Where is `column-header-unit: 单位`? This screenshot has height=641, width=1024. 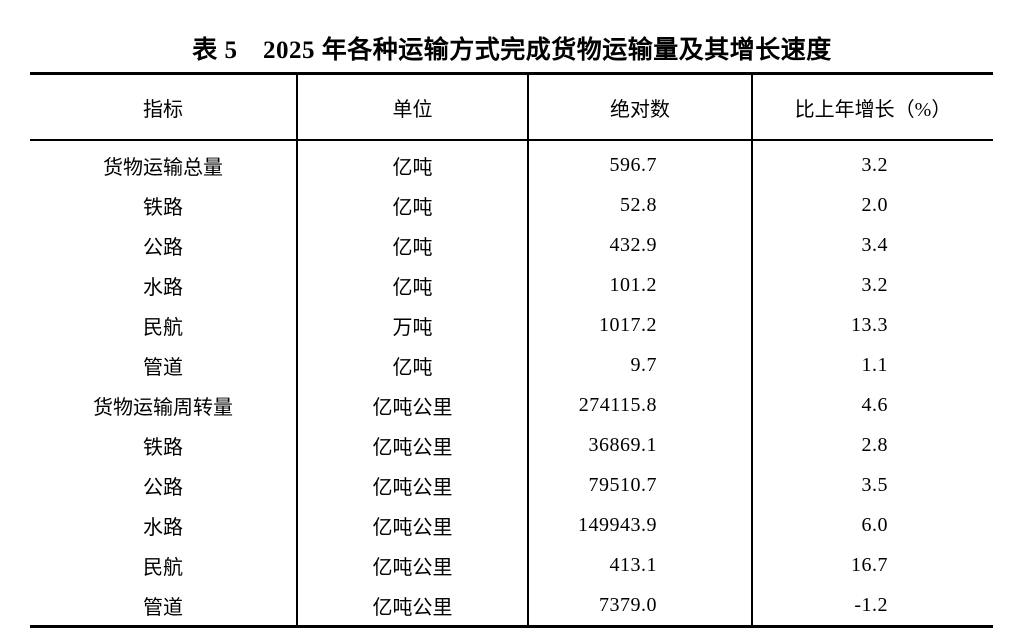 column-header-unit: 单位 is located at coordinates (413, 106).